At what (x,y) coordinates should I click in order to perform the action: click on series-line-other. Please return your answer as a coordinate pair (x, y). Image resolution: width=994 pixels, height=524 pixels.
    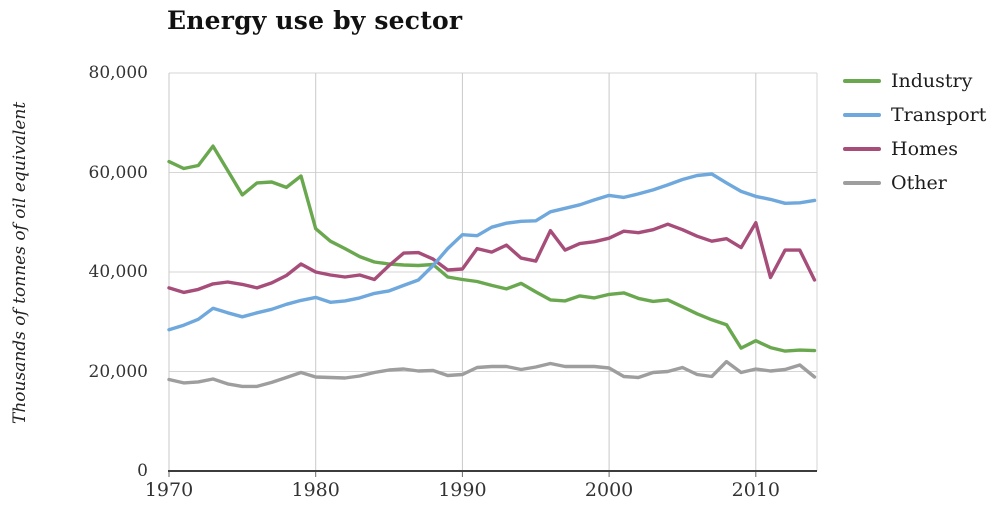
    Looking at the image, I should click on (492, 374).